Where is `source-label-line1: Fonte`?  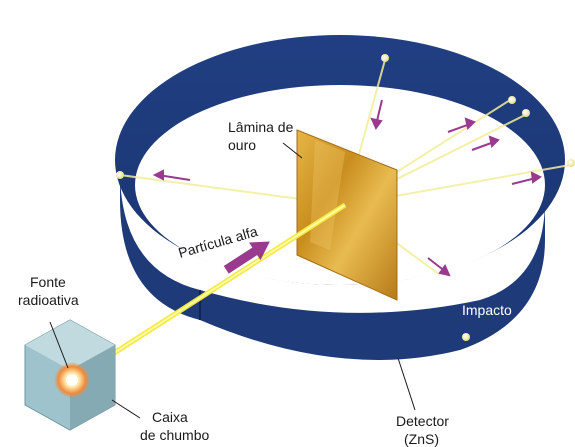 source-label-line1: Fonte is located at coordinates (48, 282).